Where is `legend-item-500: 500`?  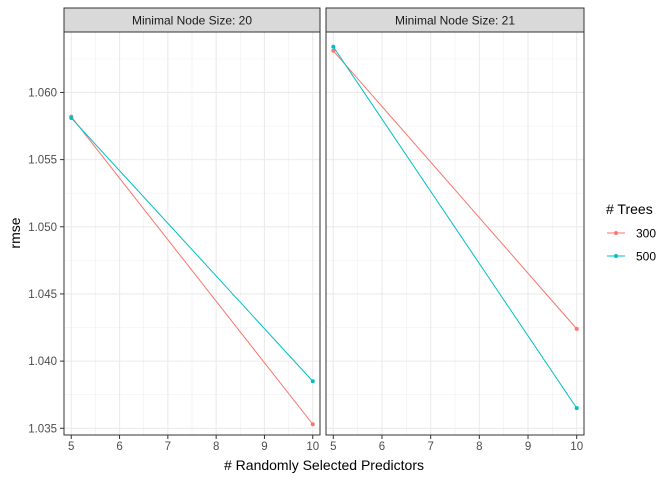
legend-item-500: 500 is located at coordinates (631, 257).